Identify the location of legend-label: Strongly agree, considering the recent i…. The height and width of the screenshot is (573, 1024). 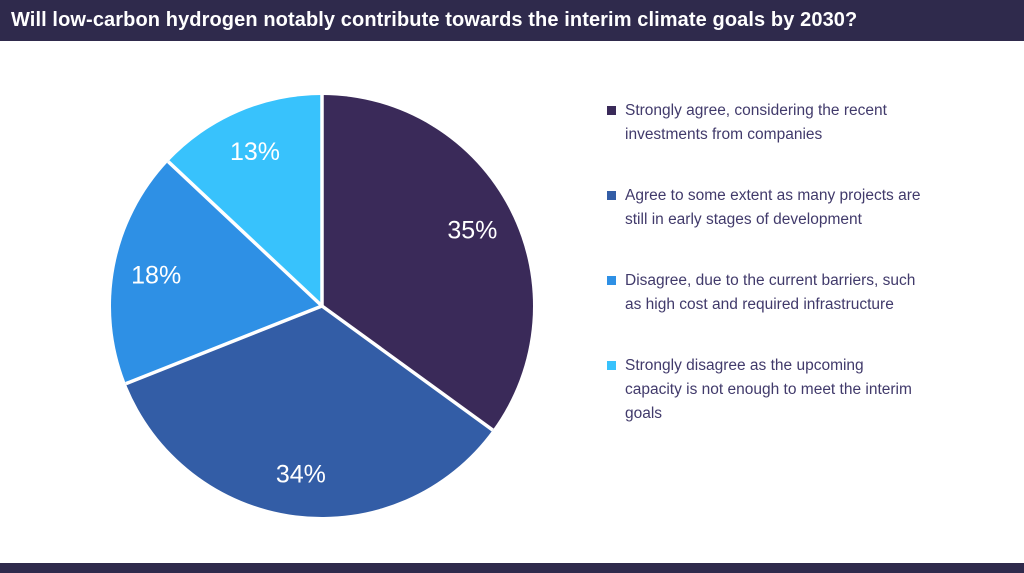
(756, 122).